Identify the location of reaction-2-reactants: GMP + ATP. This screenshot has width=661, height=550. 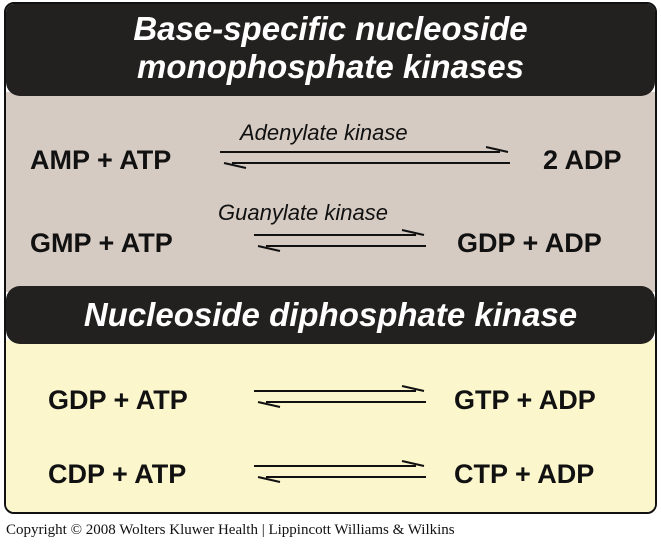
(101, 243).